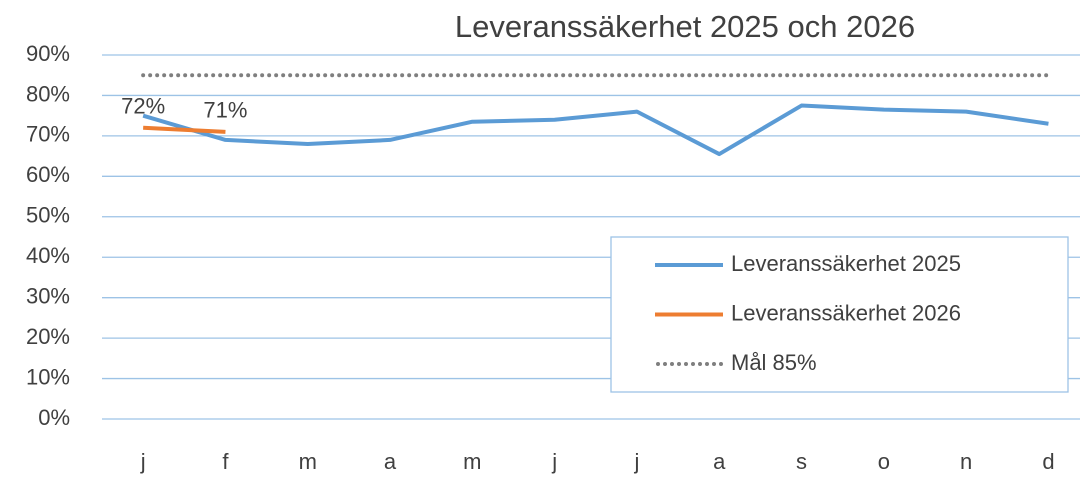 The height and width of the screenshot is (478, 1081). Describe the element at coordinates (48, 336) in the screenshot. I see `y-tick-label: 20%` at that location.